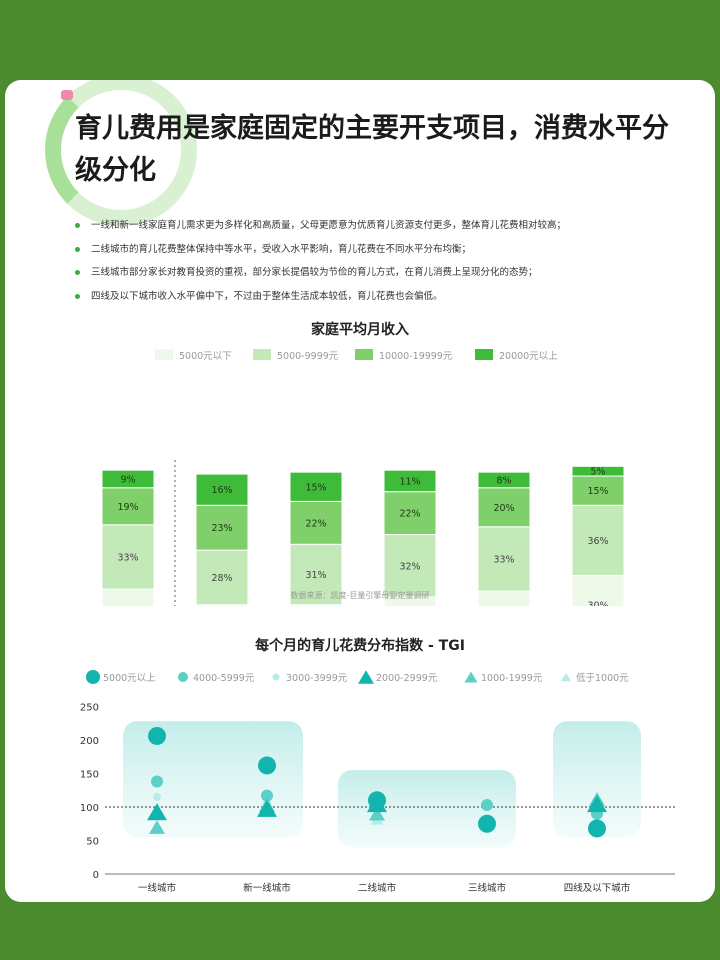 The image size is (720, 960). What do you see at coordinates (67, 95) in the screenshot?
I see `decorative-badge` at bounding box center [67, 95].